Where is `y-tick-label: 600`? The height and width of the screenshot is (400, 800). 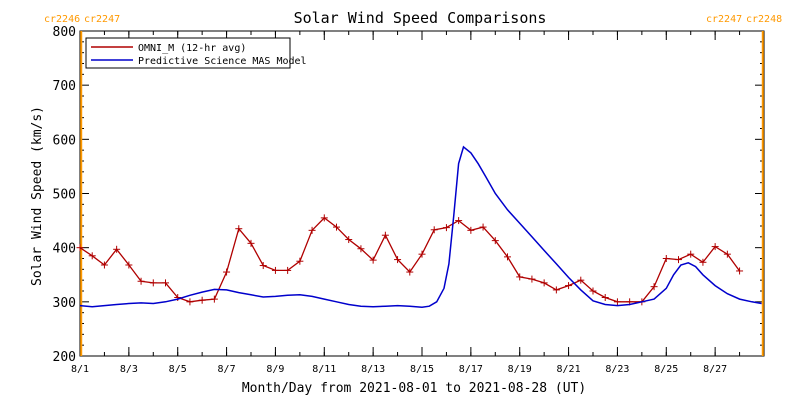
y-tick-label: 600 is located at coordinates (64, 140).